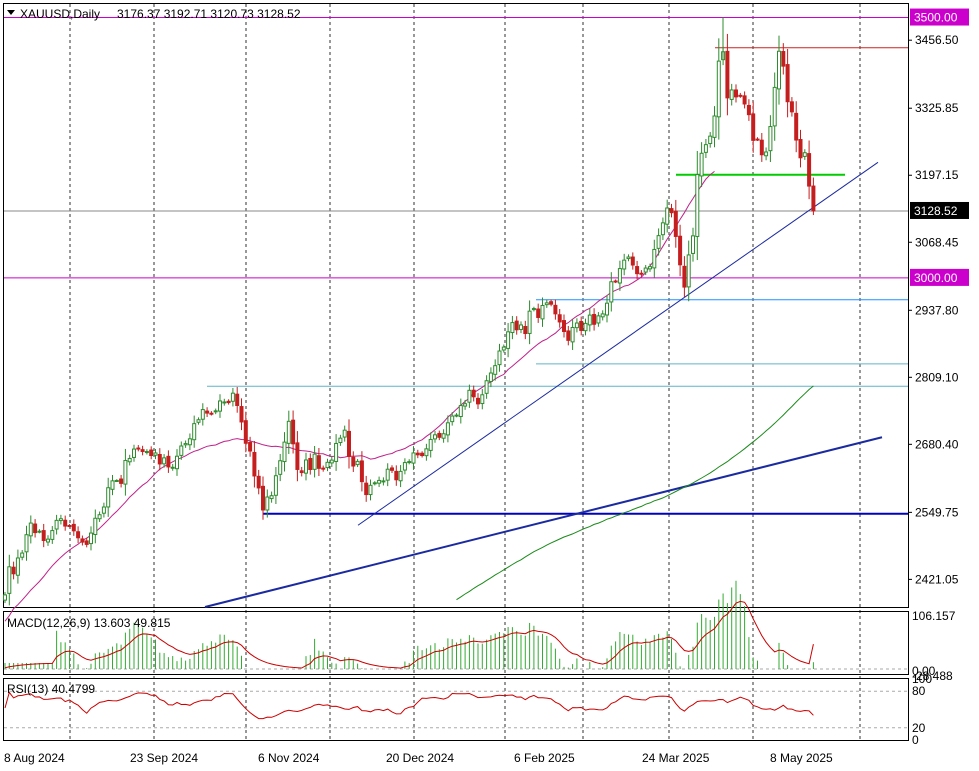 The width and height of the screenshot is (979, 771). I want to click on y-tick-label: 2809.10, so click(937, 377).